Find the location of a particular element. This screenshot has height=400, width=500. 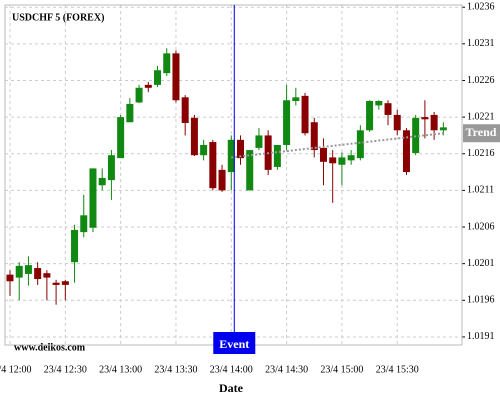

y-tick-label: 1.0206 is located at coordinates (481, 226).